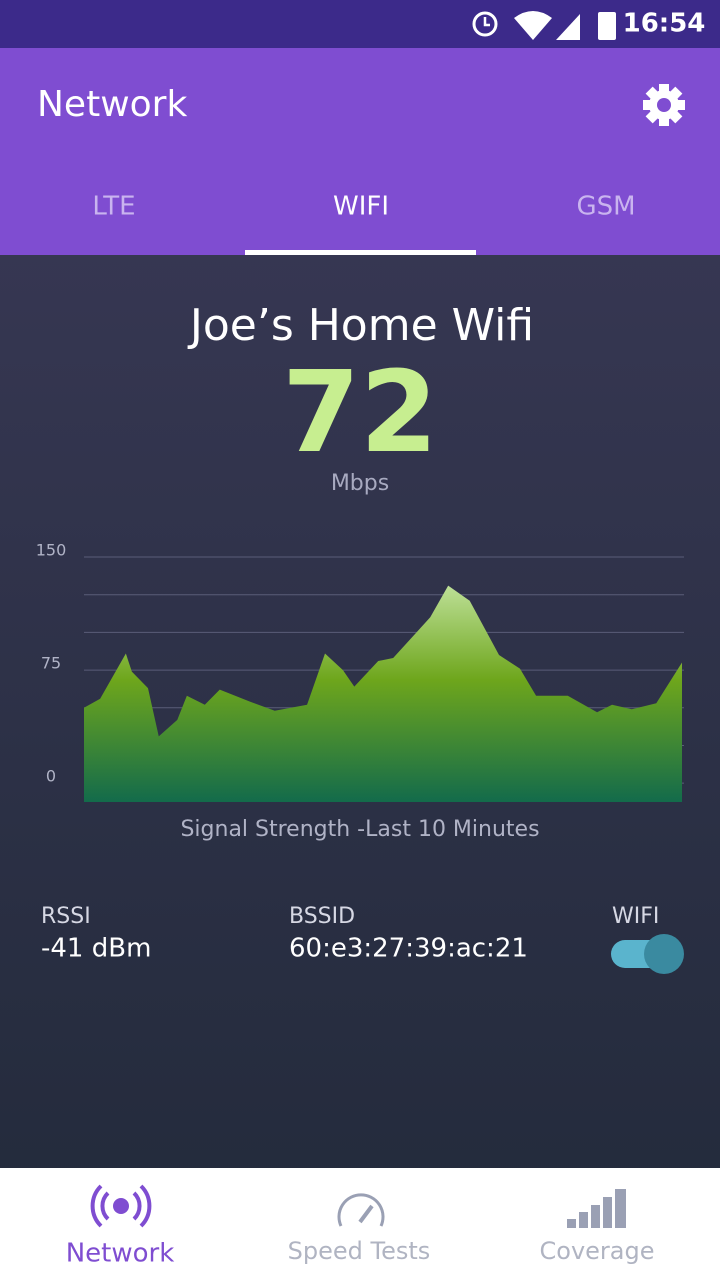 This screenshot has width=720, height=1280. Describe the element at coordinates (112, 104) in the screenshot. I see `app-title: Network` at that location.